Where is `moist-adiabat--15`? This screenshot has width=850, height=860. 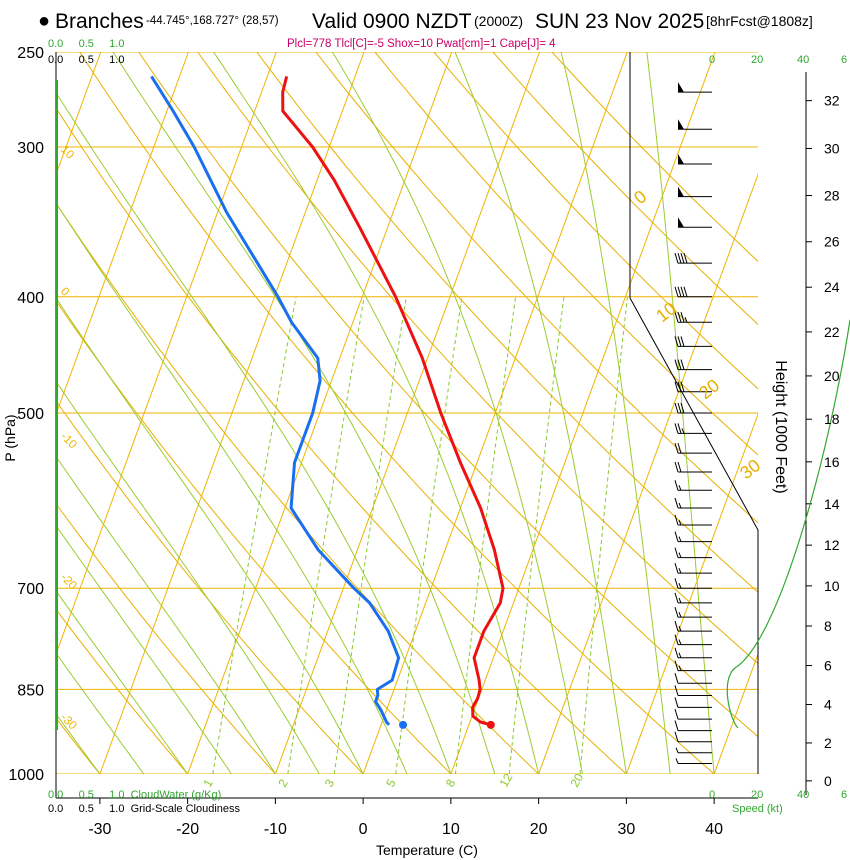 moist-adiabat--15 is located at coordinates (144, 649).